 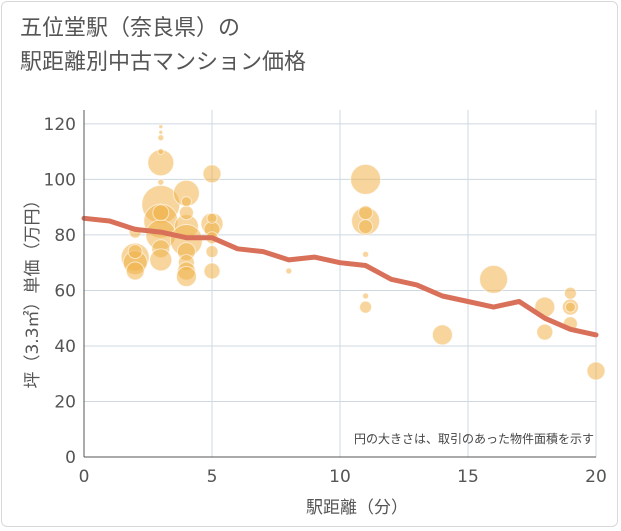 What do you see at coordinates (468, 477) in the screenshot?
I see `x-tick-label: 15` at bounding box center [468, 477].